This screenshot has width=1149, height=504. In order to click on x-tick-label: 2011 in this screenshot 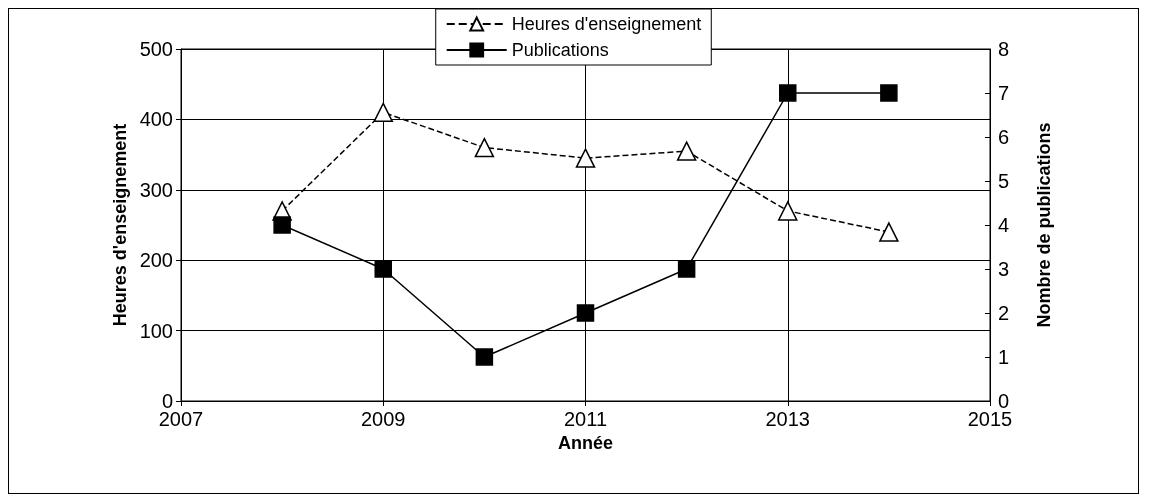, I will do `click(585, 419)`.